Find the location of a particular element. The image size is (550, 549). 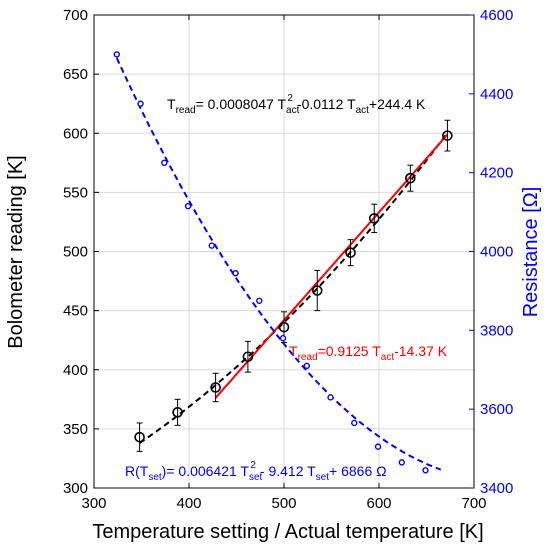

x-tick-label: 700 is located at coordinates (473, 503).